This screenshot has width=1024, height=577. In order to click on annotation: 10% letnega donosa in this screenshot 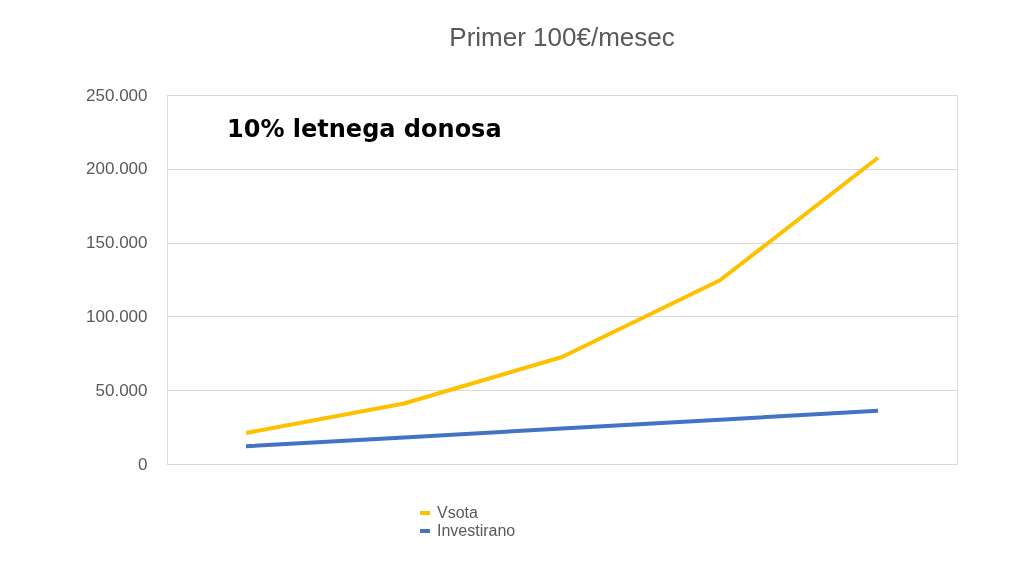, I will do `click(364, 129)`.